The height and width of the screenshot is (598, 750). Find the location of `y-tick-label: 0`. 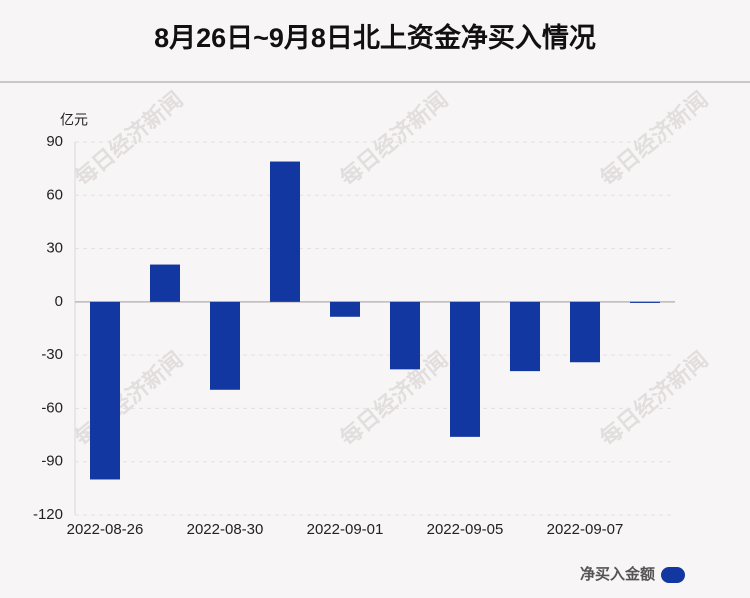

y-tick-label: 0 is located at coordinates (59, 301).